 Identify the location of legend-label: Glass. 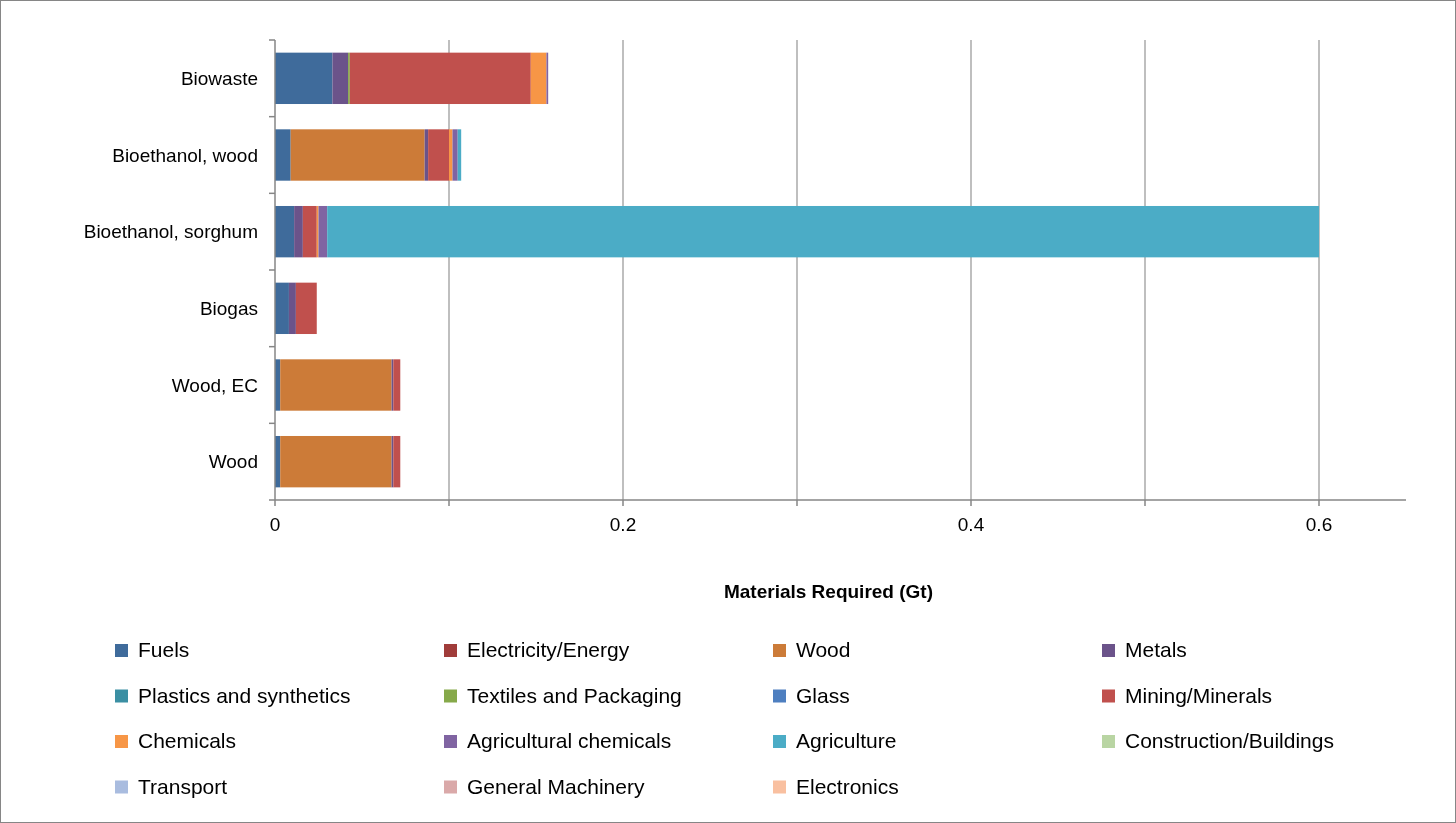
(823, 695).